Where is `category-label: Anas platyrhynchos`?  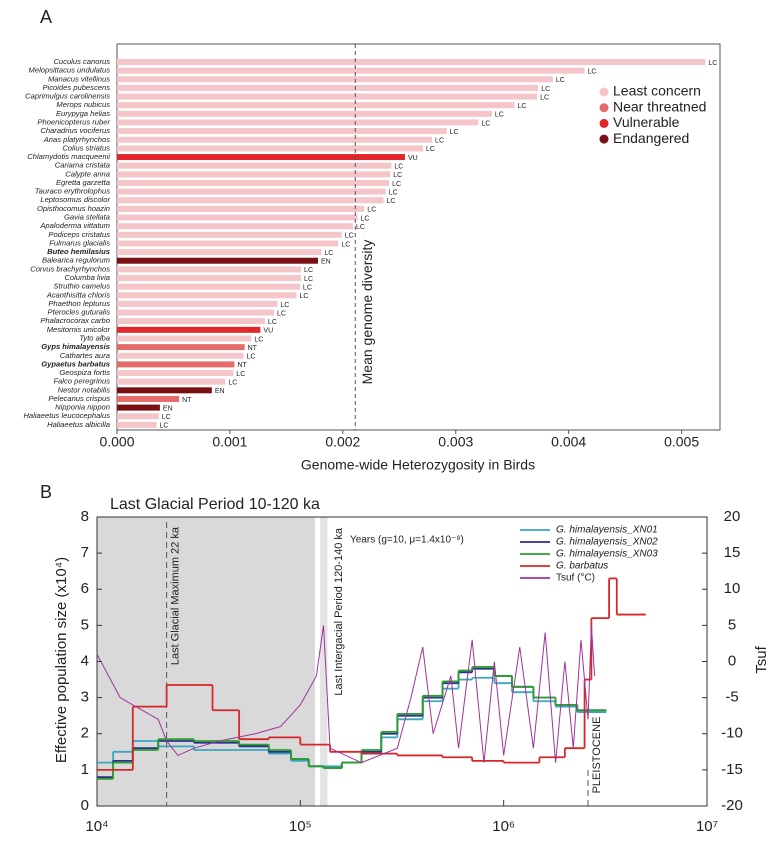
category-label: Anas platyrhynchos is located at coordinates (76, 139).